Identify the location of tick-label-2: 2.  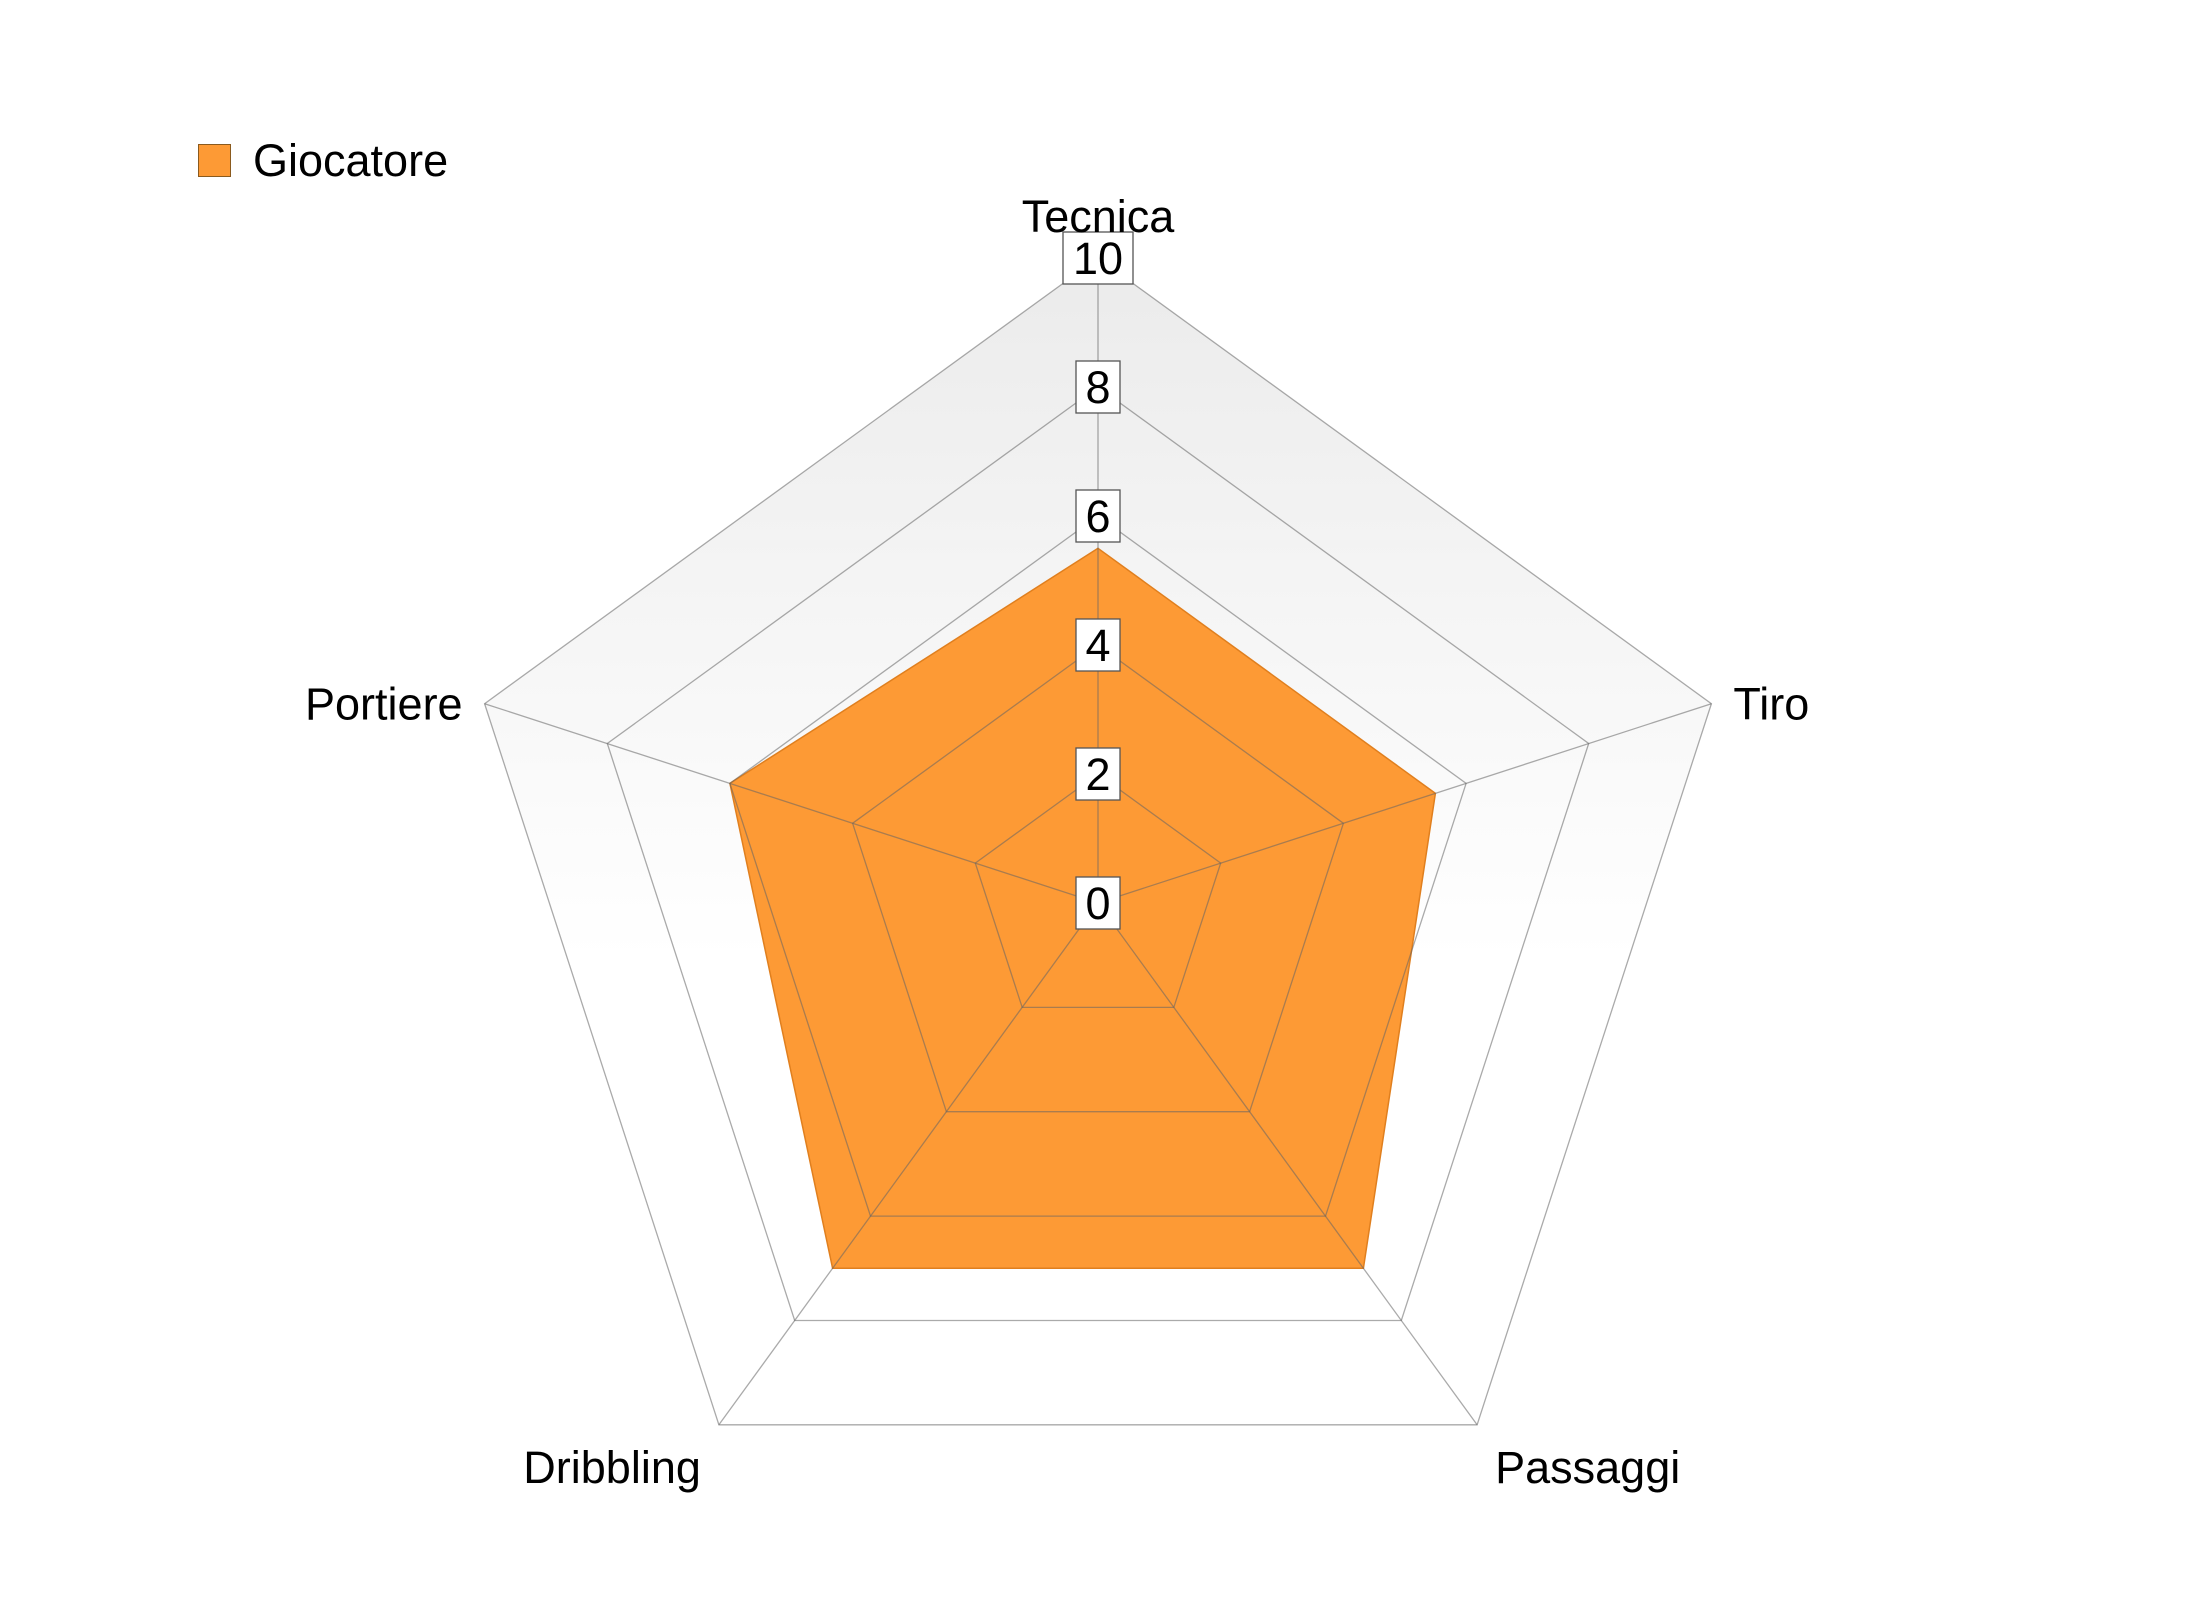
(1098, 774).